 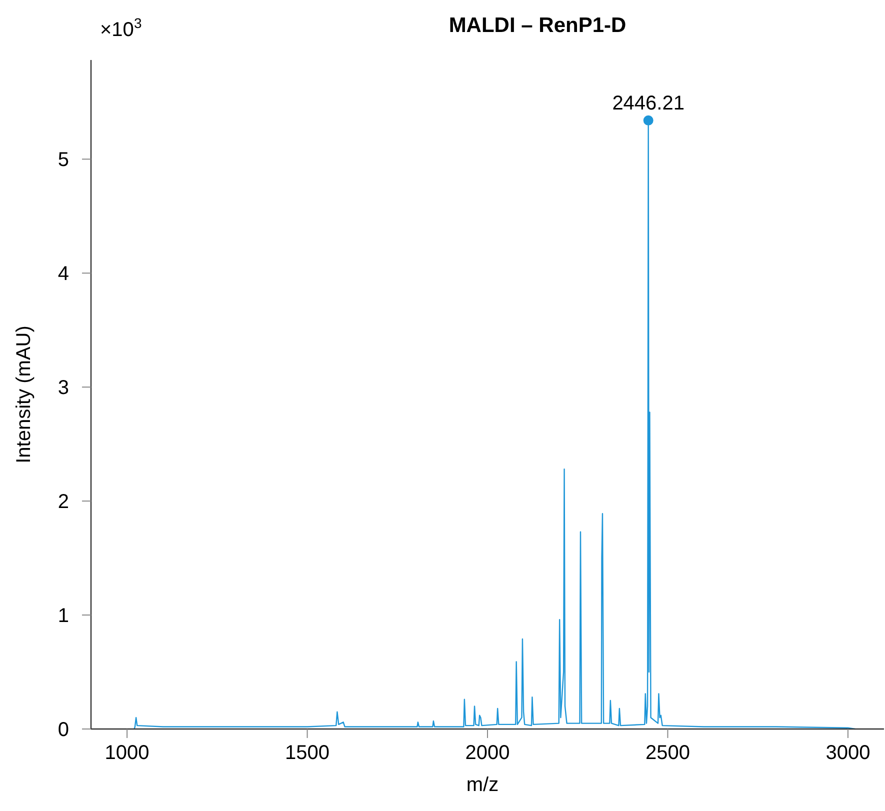 What do you see at coordinates (121, 28) in the screenshot?
I see `text: ×10$^{3}$` at bounding box center [121, 28].